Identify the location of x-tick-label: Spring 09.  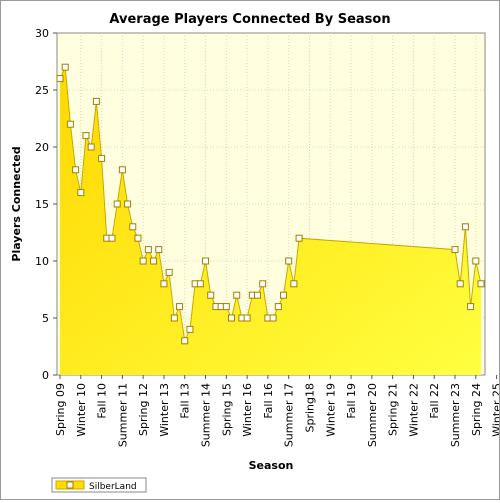
(60, 409).